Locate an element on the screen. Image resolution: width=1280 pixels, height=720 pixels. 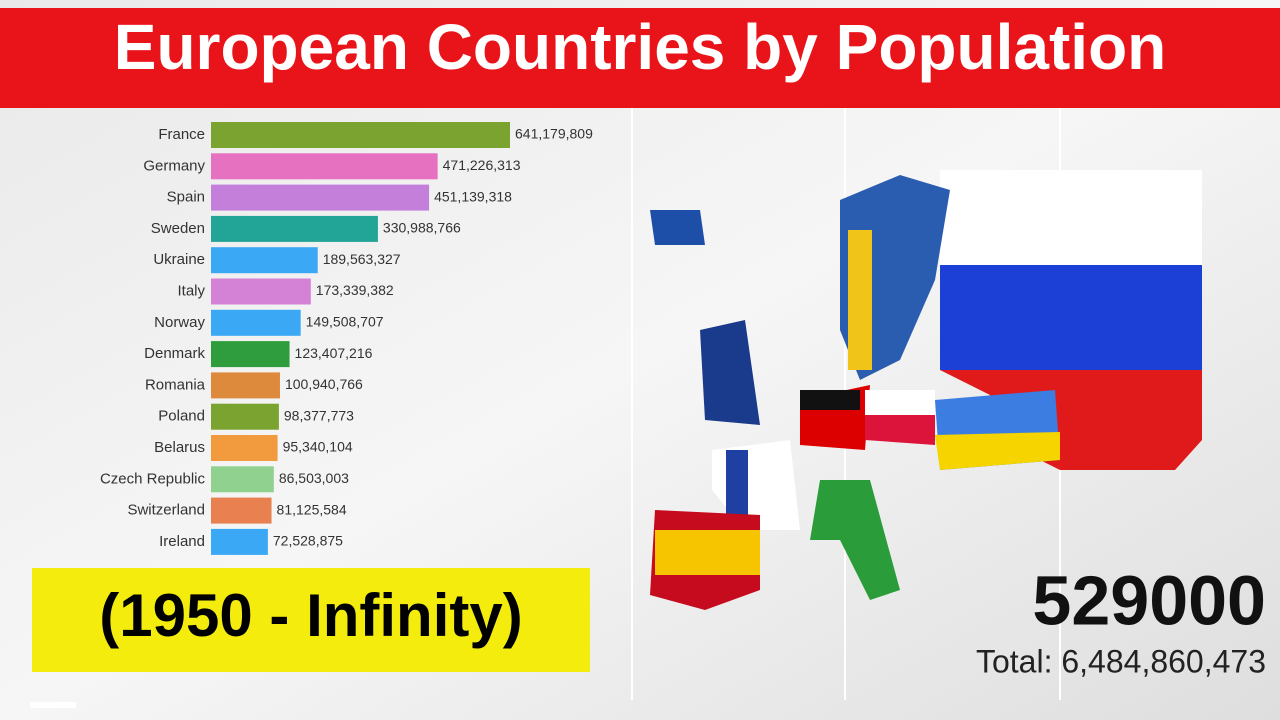
value-label: 189,563,327 is located at coordinates (362, 259).